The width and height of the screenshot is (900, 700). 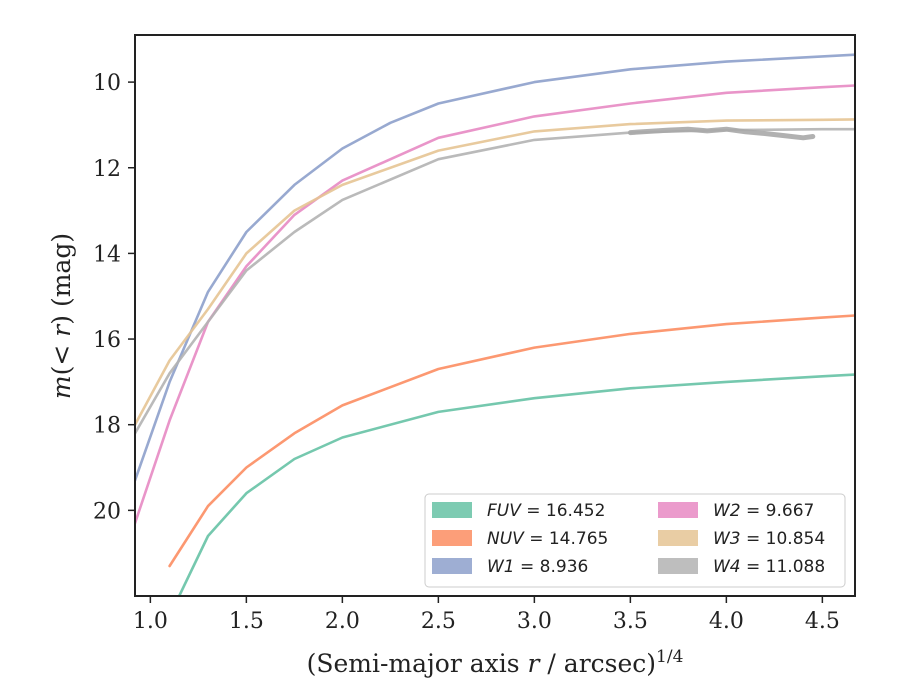 What do you see at coordinates (537, 567) in the screenshot?
I see `legend-label-w1: W1 = 8.936` at bounding box center [537, 567].